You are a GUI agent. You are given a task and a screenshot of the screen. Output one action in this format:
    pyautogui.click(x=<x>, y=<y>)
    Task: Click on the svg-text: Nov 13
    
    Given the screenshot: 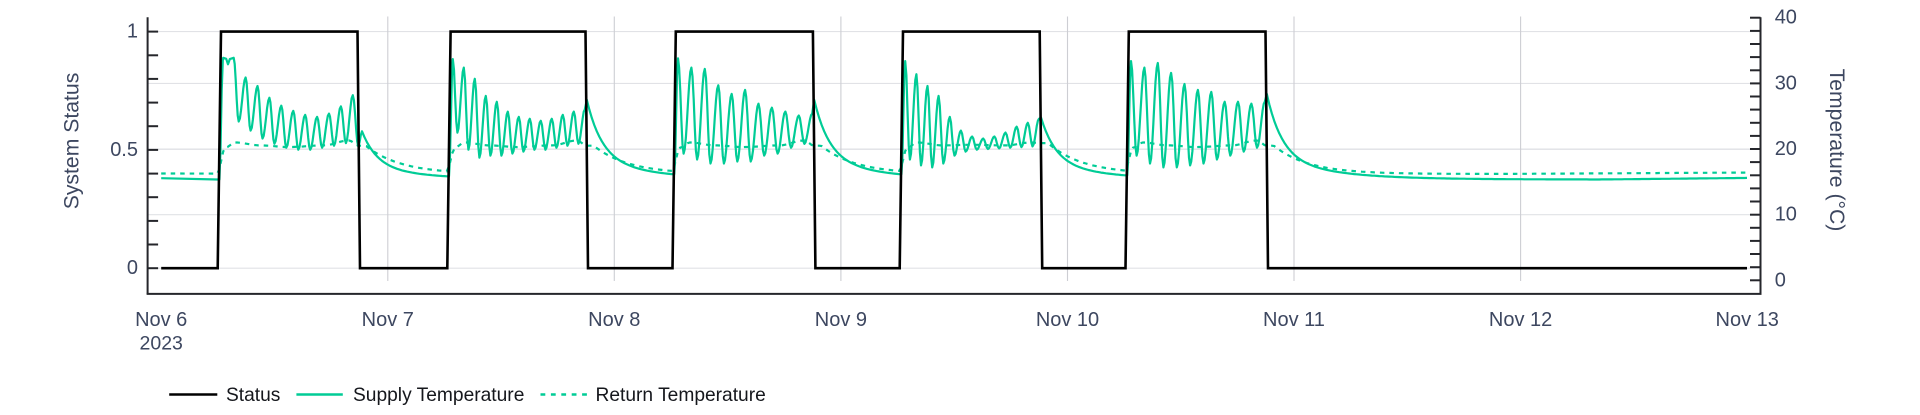 What is the action you would take?
    pyautogui.click(x=1747, y=320)
    